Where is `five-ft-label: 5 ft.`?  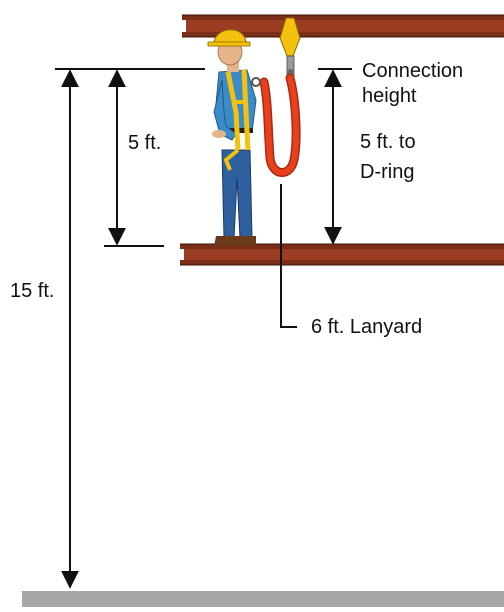 five-ft-label: 5 ft. is located at coordinates (145, 143).